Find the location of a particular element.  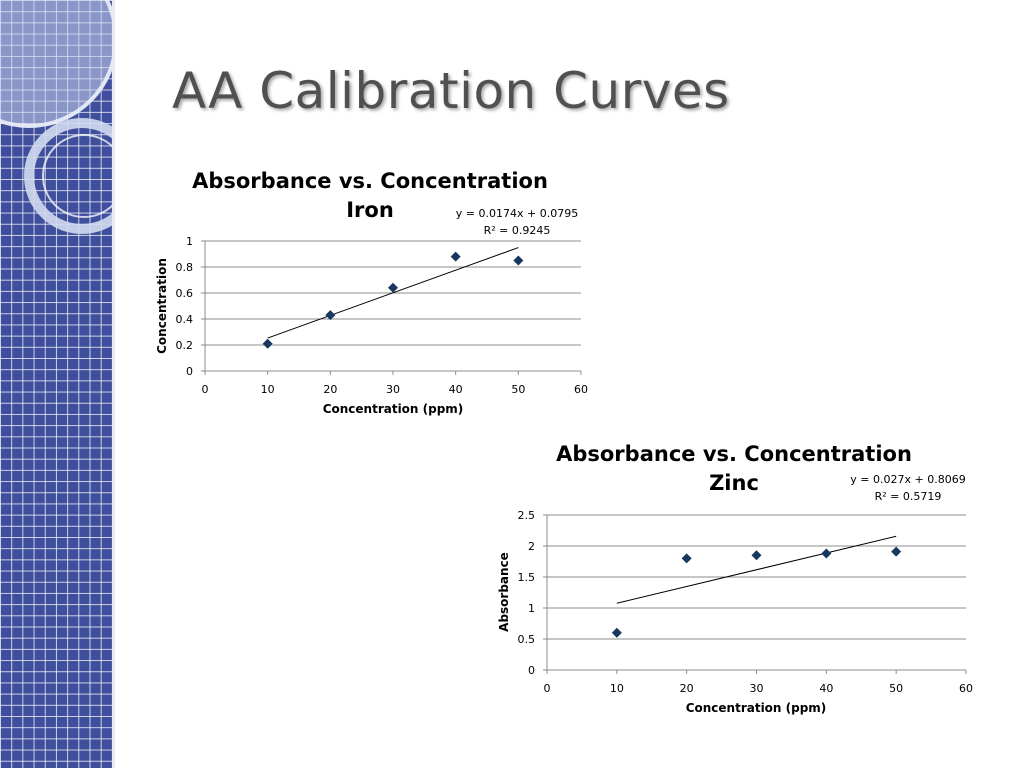

decorative-grid-band is located at coordinates (56, 384).